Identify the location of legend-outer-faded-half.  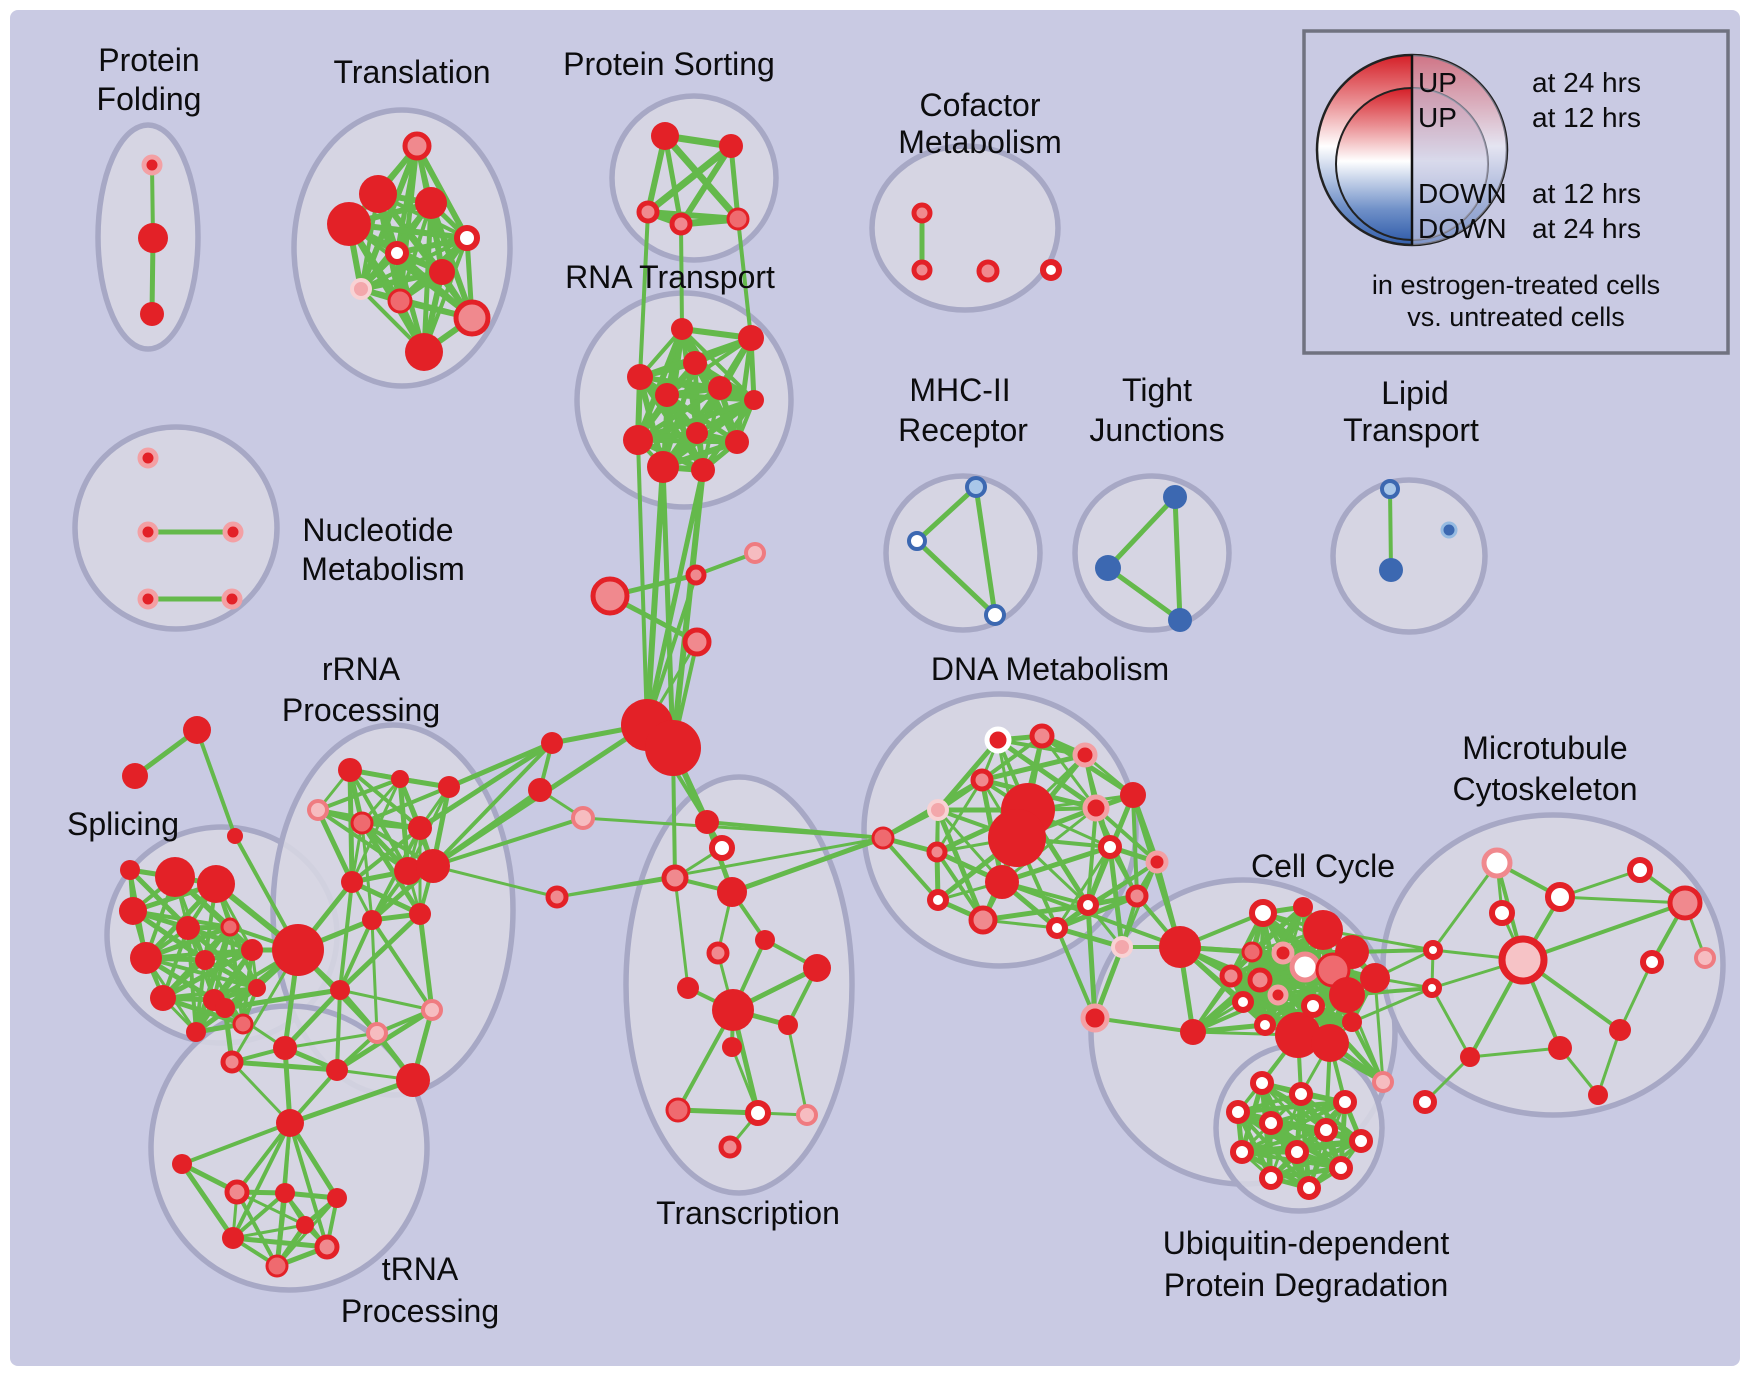
(1459, 150).